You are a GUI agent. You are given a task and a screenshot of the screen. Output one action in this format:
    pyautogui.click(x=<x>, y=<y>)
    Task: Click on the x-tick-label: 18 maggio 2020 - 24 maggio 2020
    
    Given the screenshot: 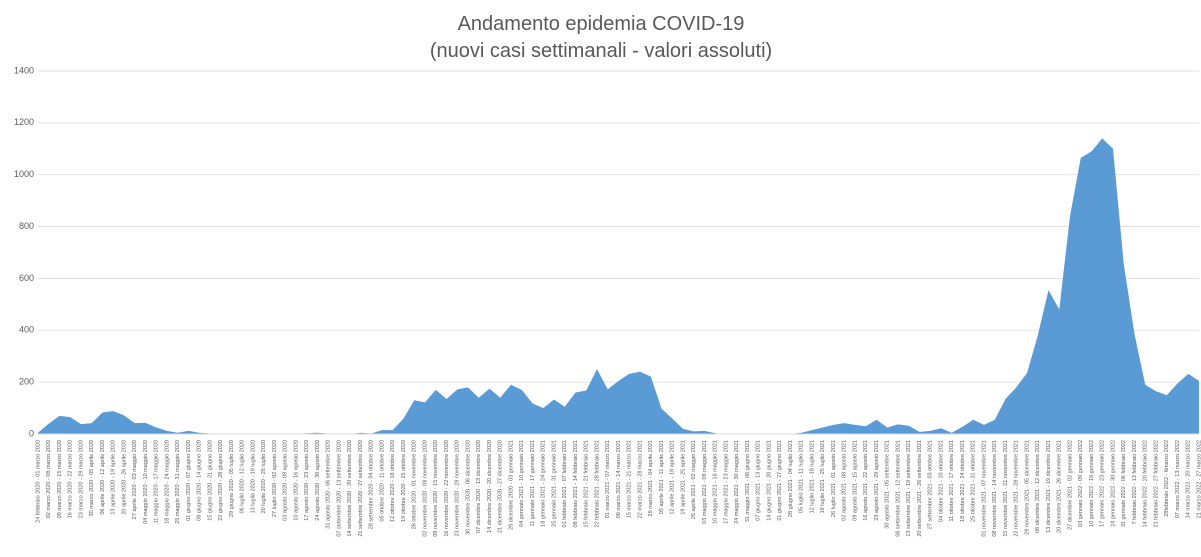 What is the action you would take?
    pyautogui.click(x=167, y=482)
    